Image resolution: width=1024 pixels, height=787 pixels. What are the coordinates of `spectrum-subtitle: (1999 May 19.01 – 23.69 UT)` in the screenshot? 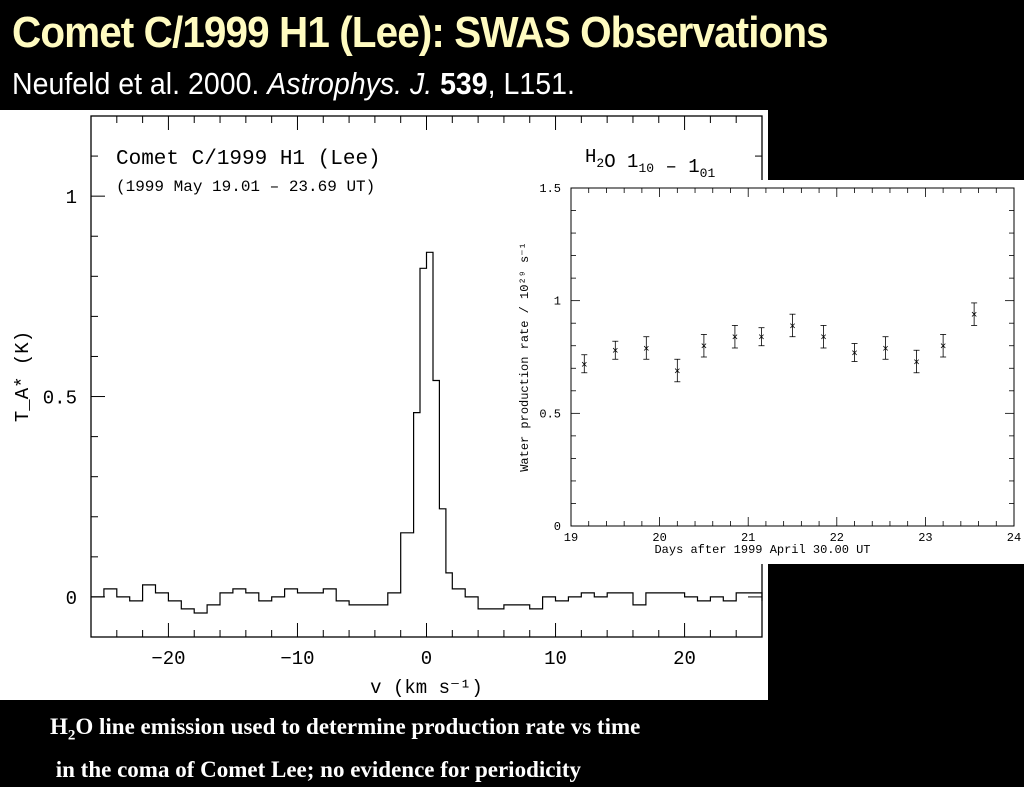 It's located at (245, 187).